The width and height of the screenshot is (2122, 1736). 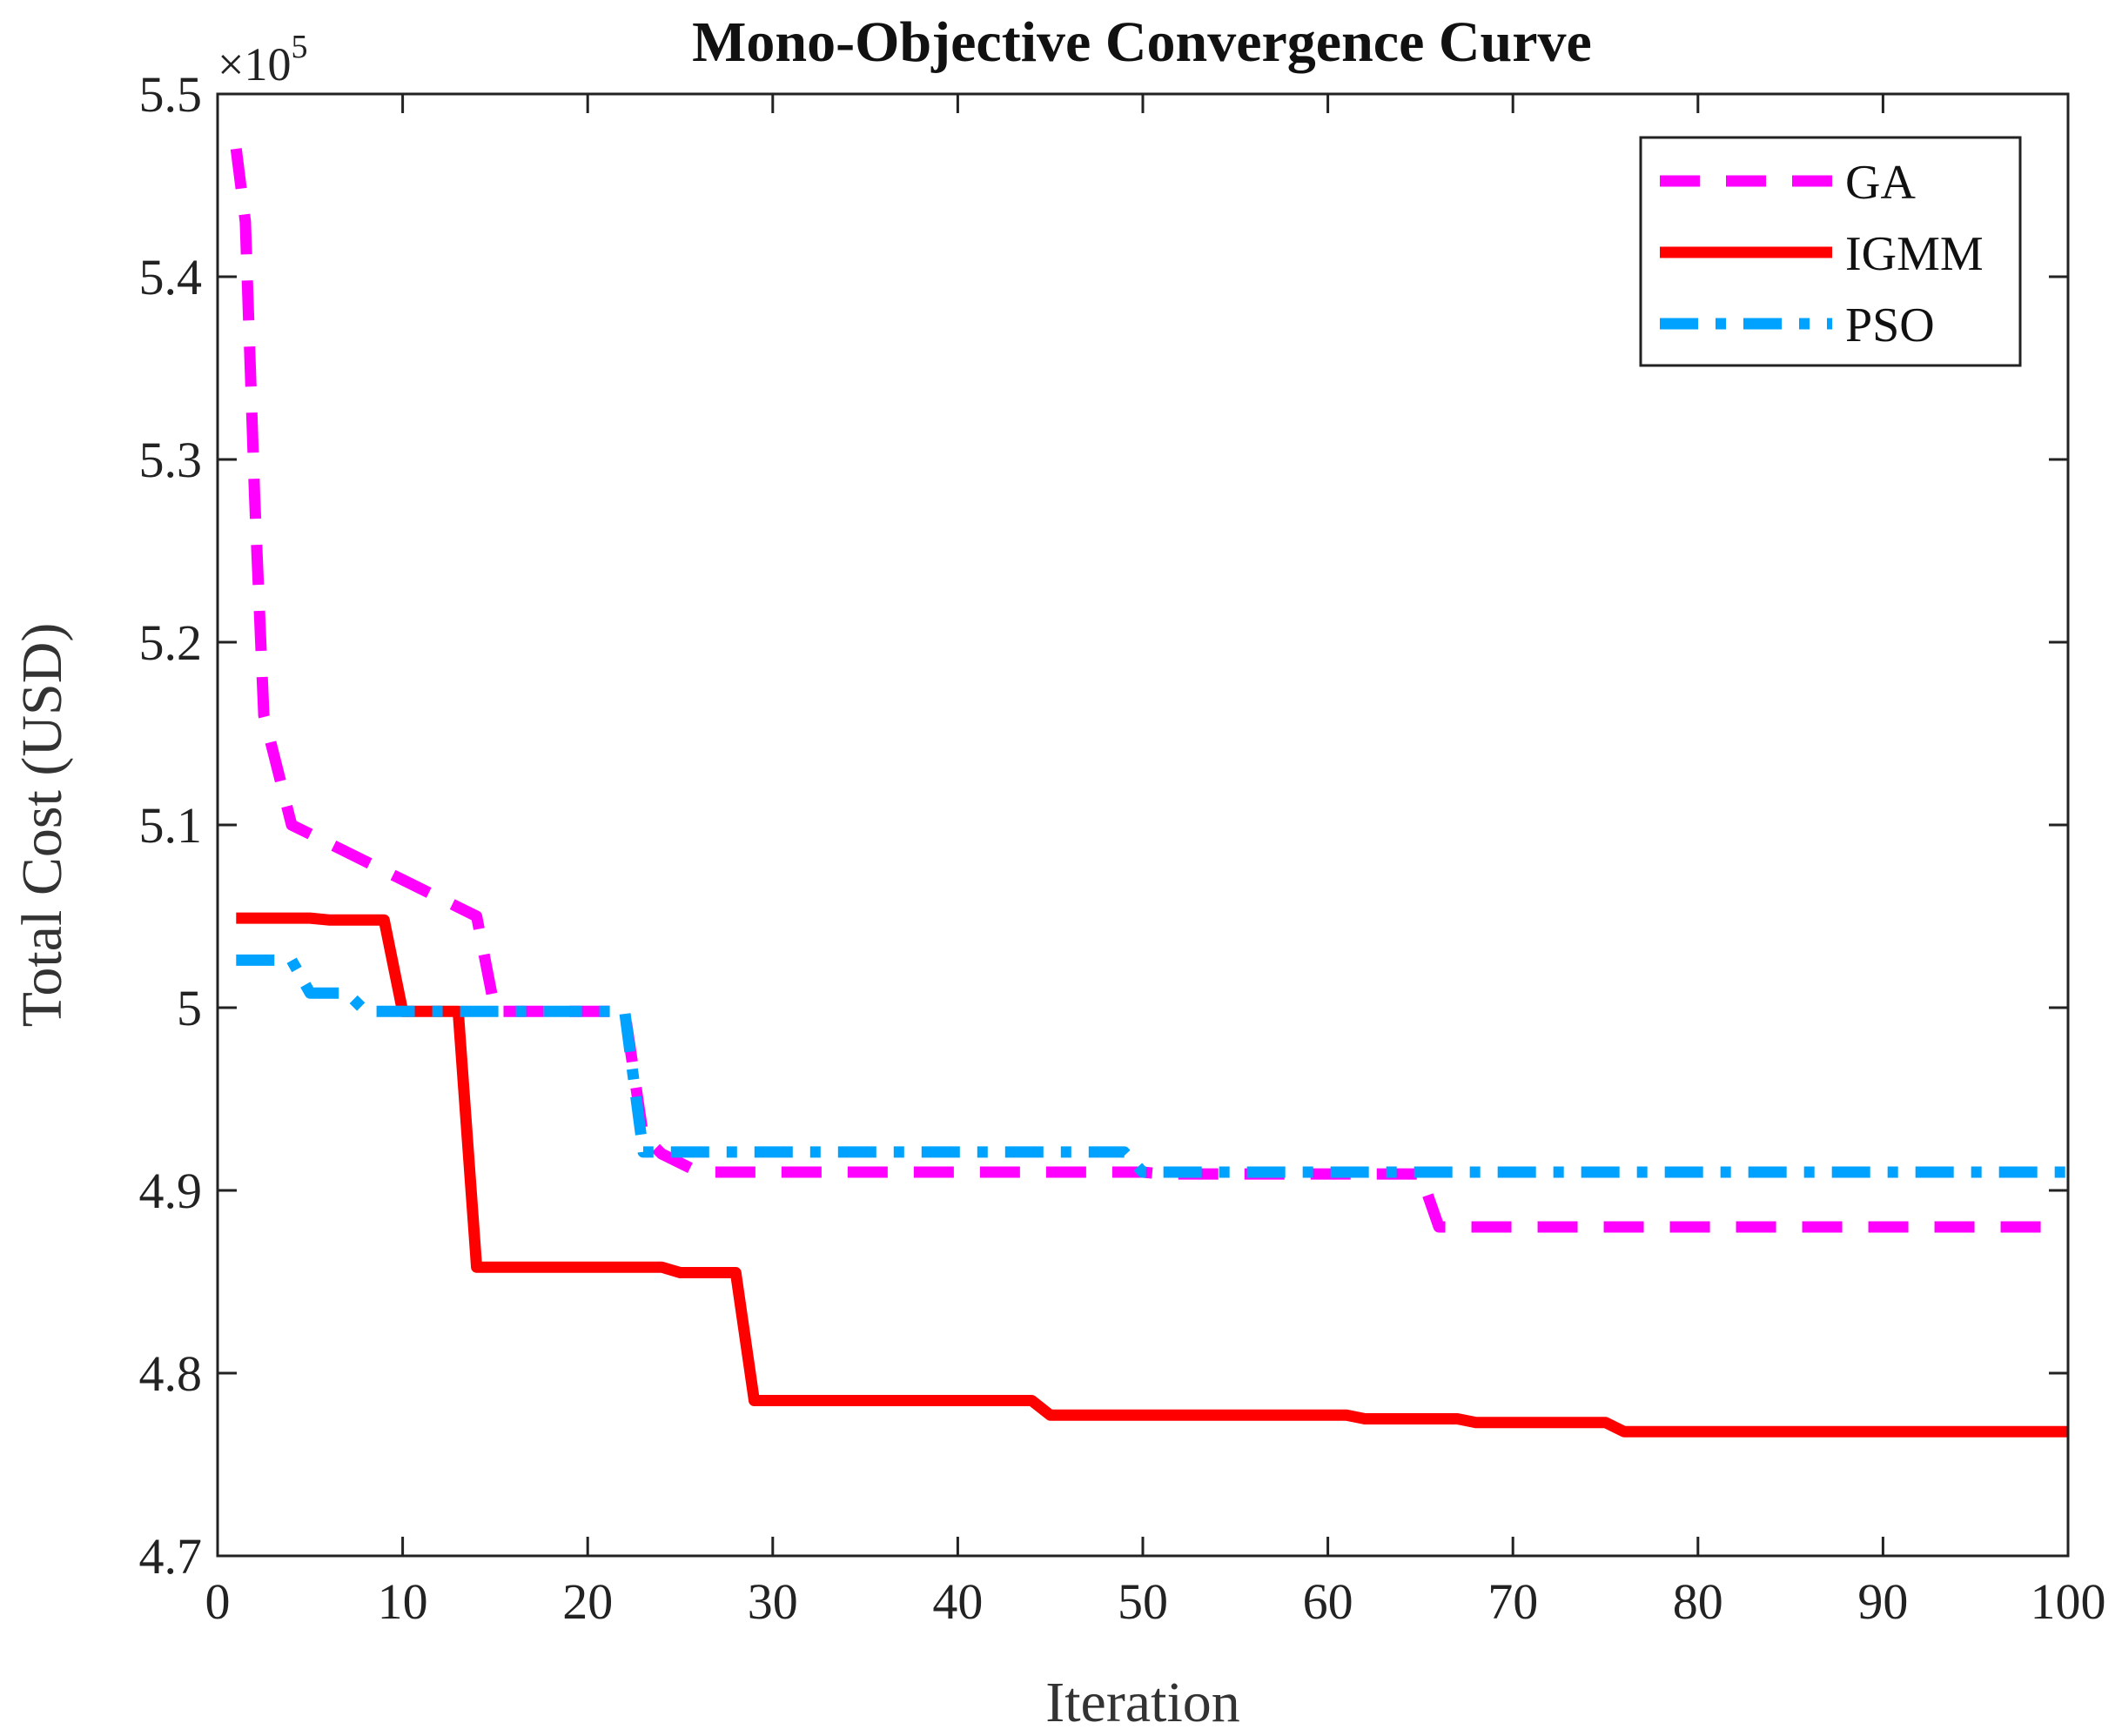 What do you see at coordinates (1143, 1601) in the screenshot?
I see `x-tick-label: 50` at bounding box center [1143, 1601].